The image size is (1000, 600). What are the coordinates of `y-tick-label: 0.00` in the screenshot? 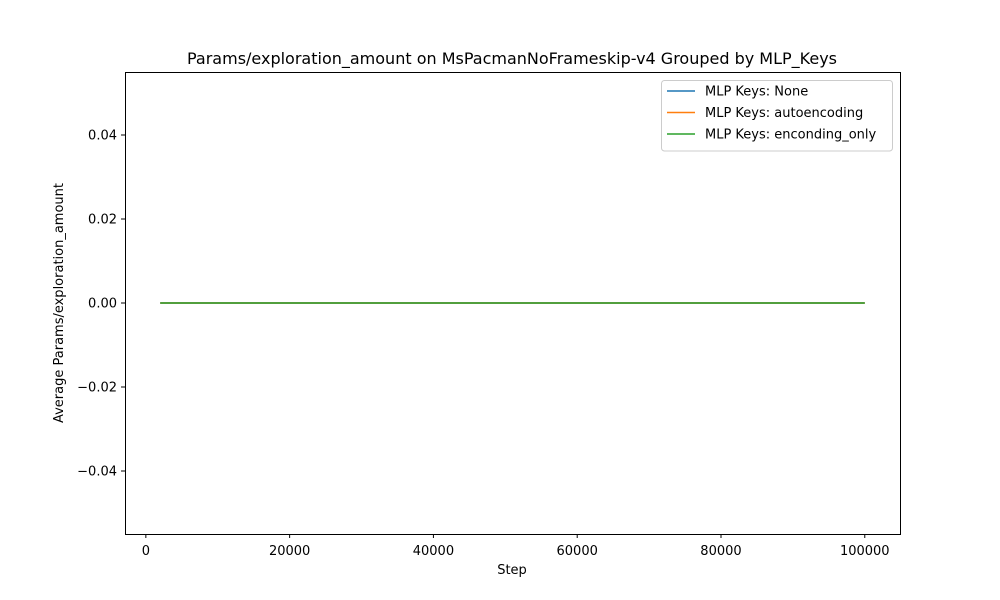 It's located at (102, 304).